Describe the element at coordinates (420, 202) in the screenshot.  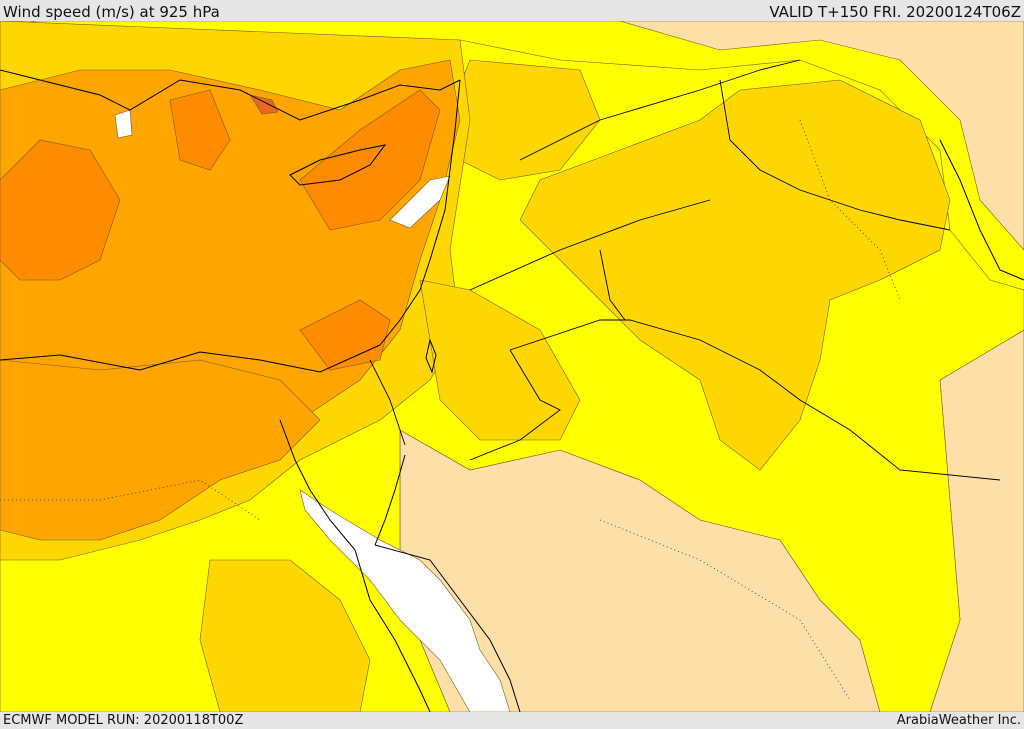
I see `calm-white-near-cyprus` at that location.